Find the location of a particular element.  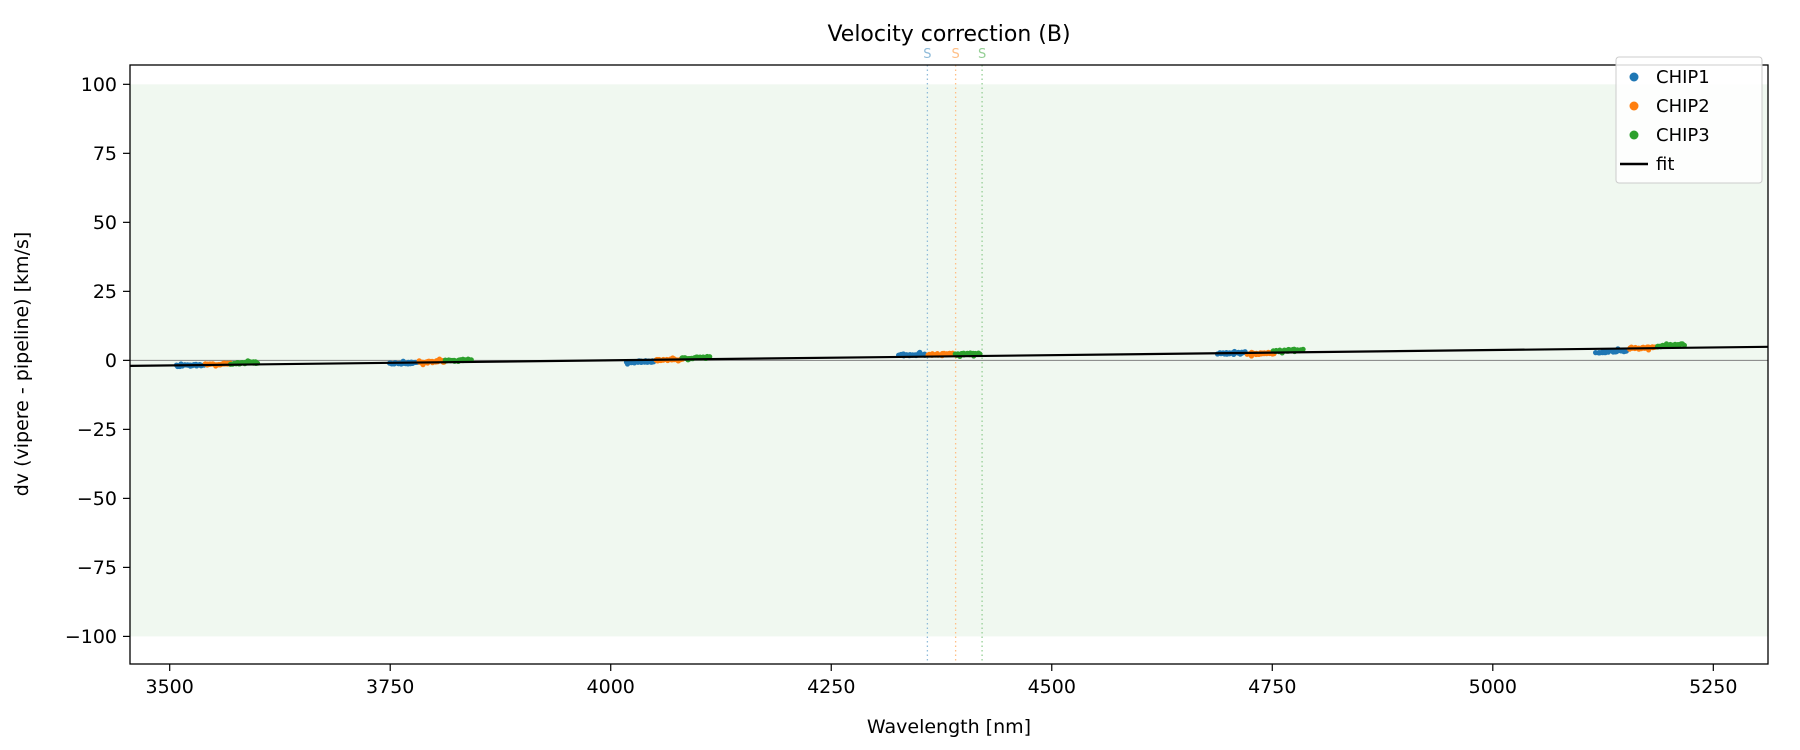

x-tick-label: 5250 is located at coordinates (1713, 687).